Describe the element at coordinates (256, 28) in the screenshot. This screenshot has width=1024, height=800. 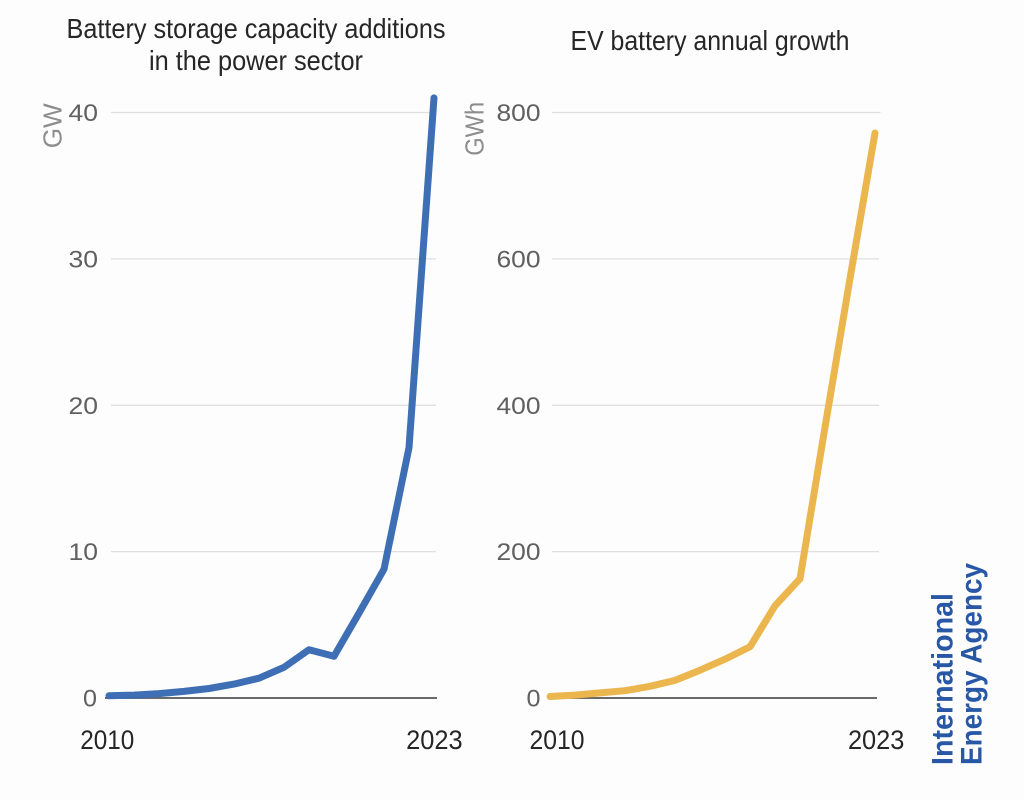
I see `svg-text:Battery storage capacity addit: Battery storage capacity additions` at that location.